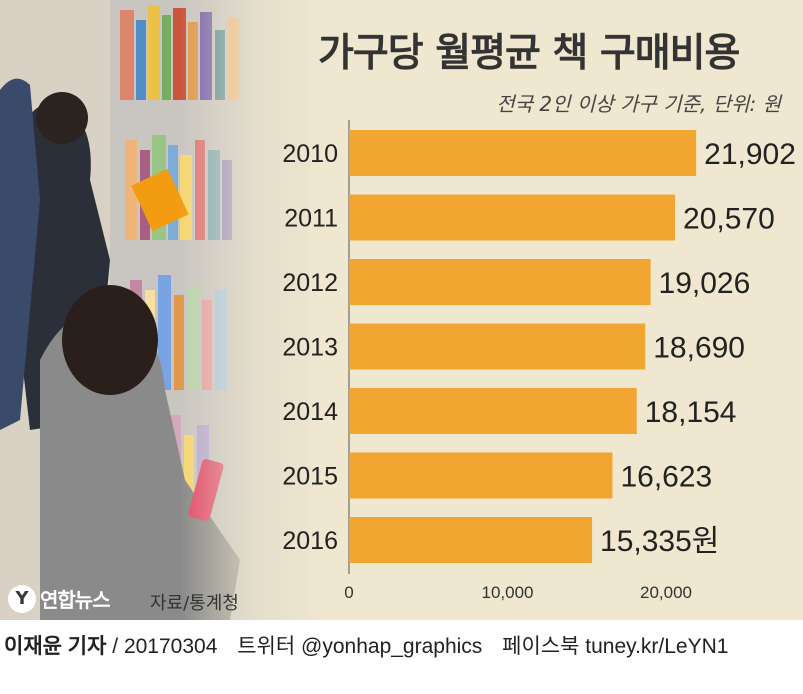 The image size is (803, 694). I want to click on category-label-2015: 2015, so click(310, 477).